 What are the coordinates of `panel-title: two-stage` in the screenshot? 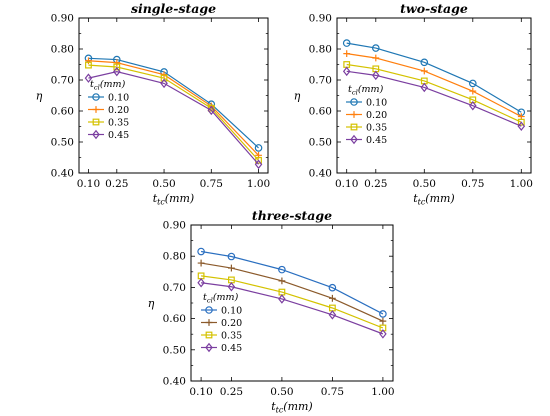 It's located at (434, 8).